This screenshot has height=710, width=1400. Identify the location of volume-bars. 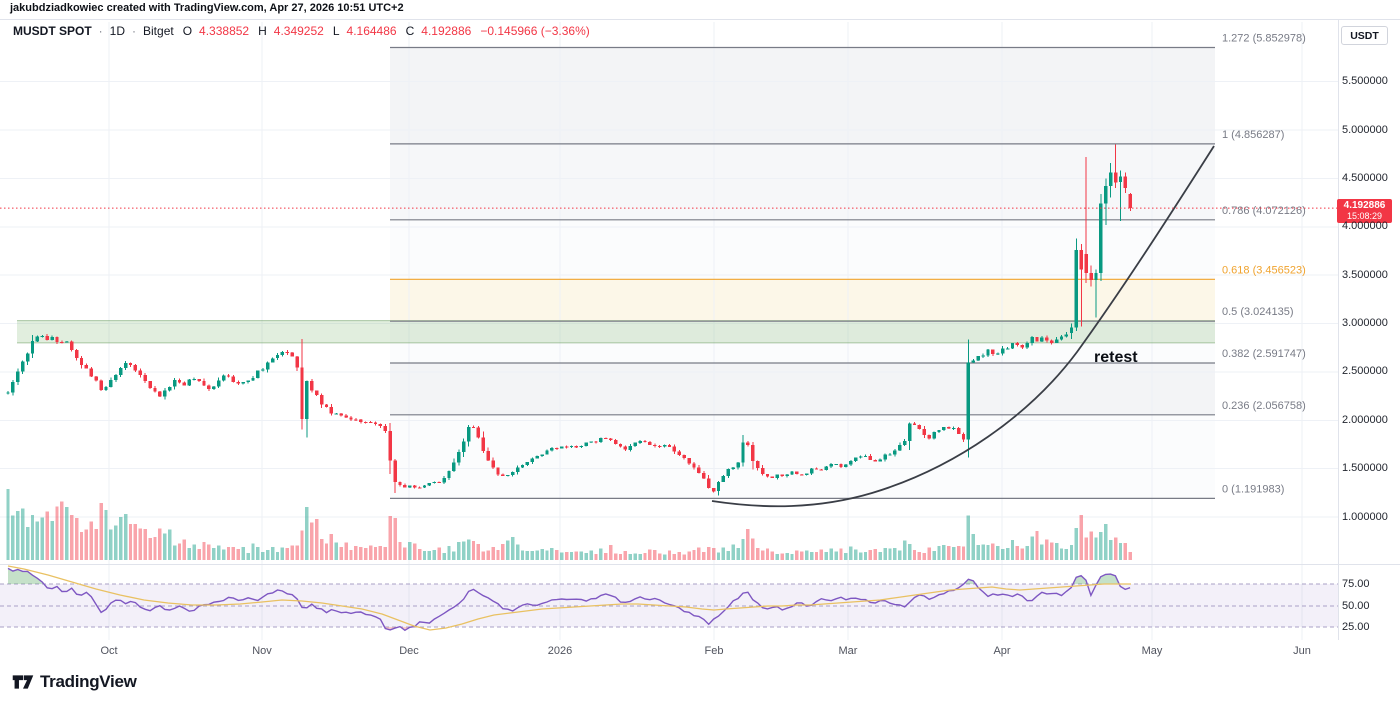
(569, 524).